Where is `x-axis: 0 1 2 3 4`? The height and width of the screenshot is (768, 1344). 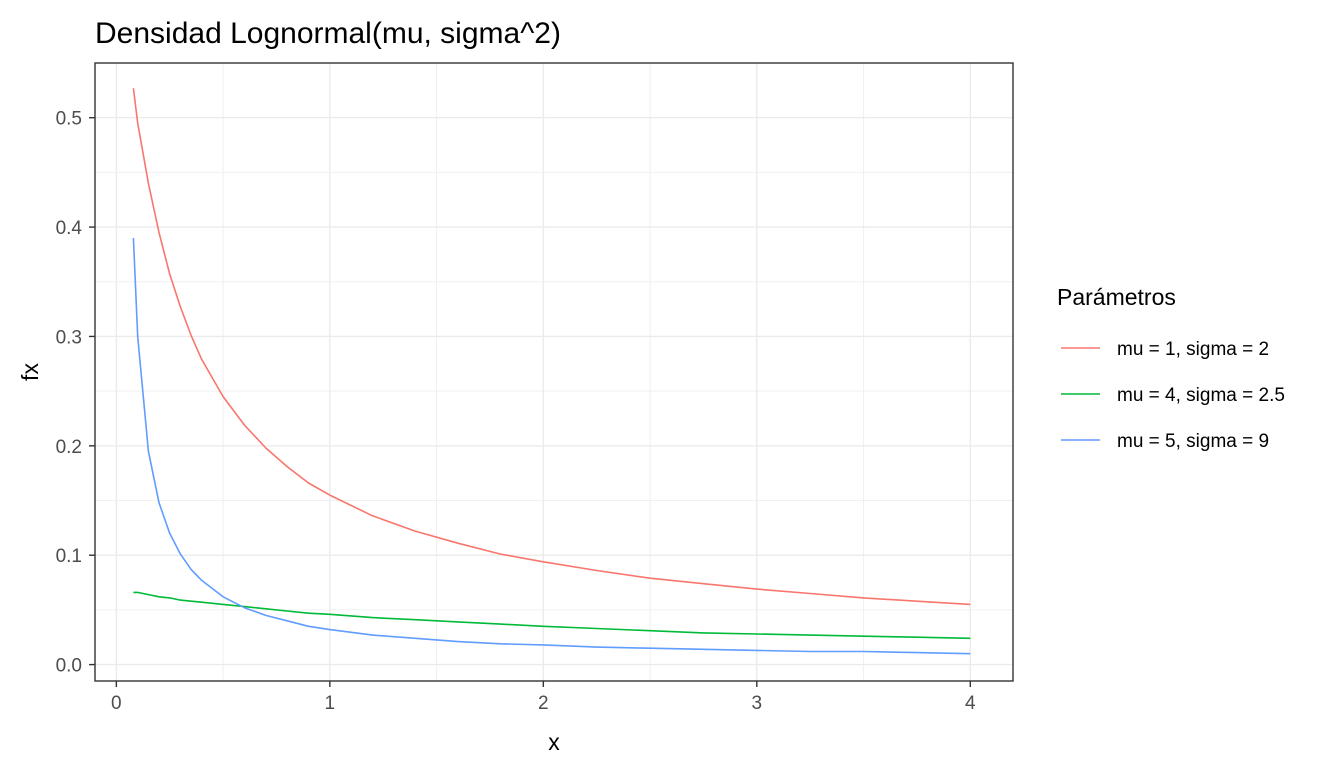
x-axis: 0 1 2 3 4 is located at coordinates (543, 697).